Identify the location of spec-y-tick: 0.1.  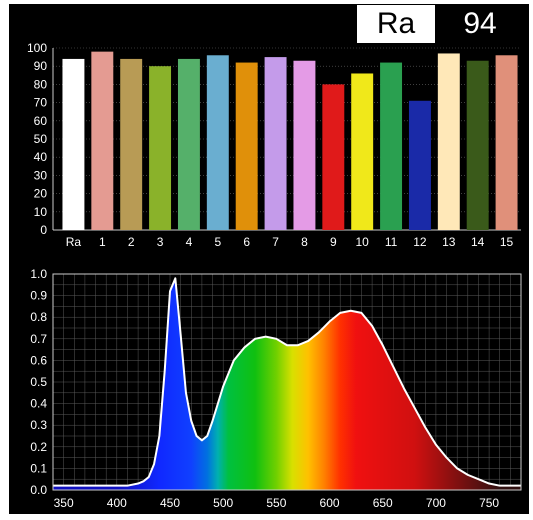
(38, 468).